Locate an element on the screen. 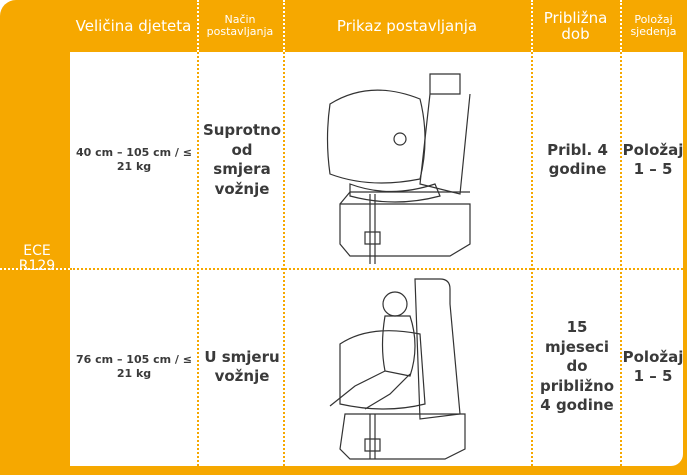 Image resolution: width=687 pixels, height=475 pixels. header-cell: Položaj sjedenja is located at coordinates (653, 25).